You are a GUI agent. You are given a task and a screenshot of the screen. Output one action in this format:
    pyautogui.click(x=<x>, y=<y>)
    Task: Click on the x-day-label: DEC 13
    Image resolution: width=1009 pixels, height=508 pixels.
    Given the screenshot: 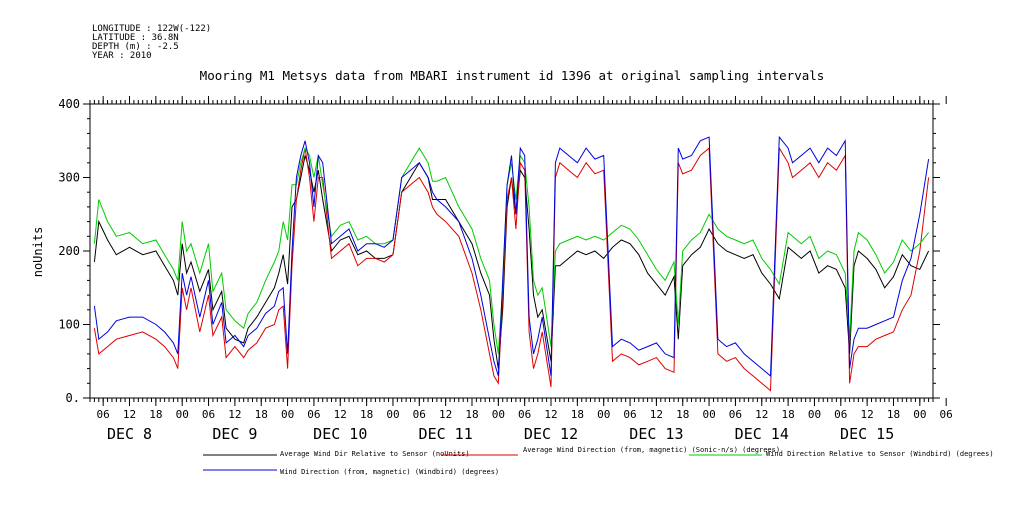 What is the action you would take?
    pyautogui.click(x=656, y=434)
    